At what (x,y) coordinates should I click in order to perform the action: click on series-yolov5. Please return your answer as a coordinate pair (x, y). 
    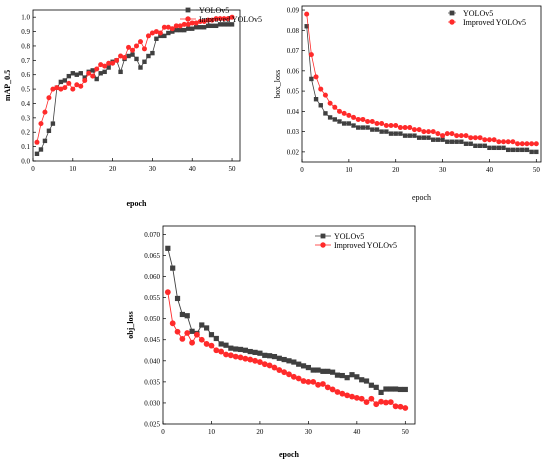
    Looking at the image, I should click on (421, 89).